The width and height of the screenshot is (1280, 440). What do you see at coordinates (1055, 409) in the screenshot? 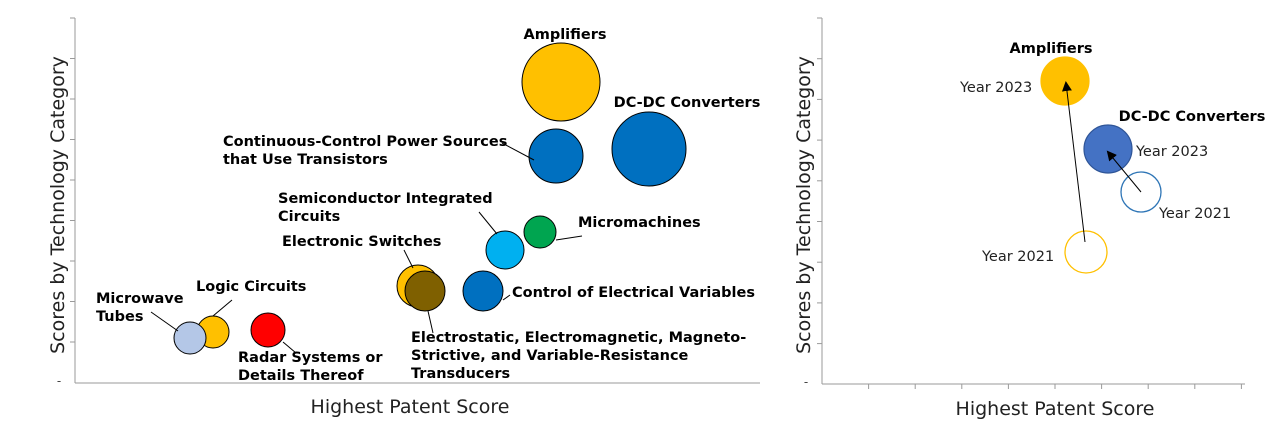
I see `chart2-x-axis-title: Highest Patent Score` at bounding box center [1055, 409].